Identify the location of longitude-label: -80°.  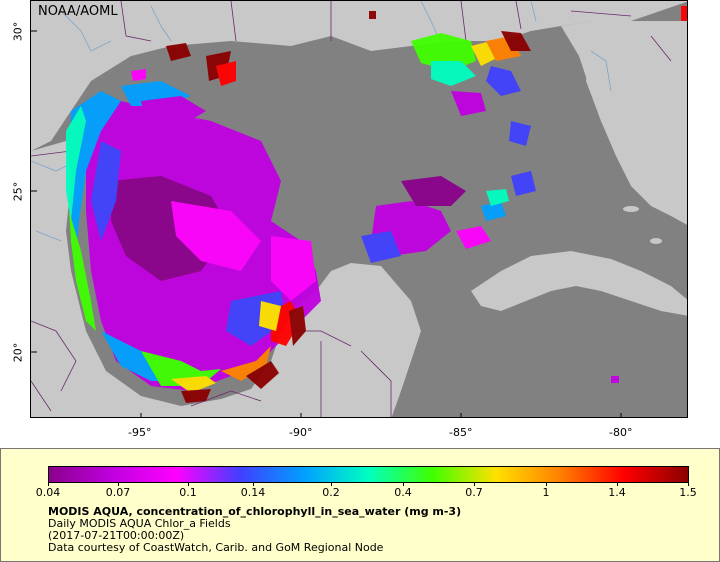
(621, 432).